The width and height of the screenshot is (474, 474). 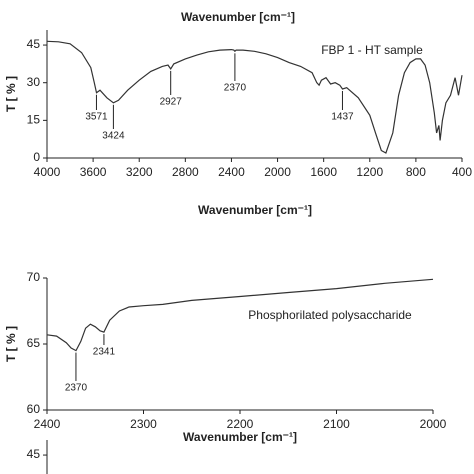 What do you see at coordinates (34, 82) in the screenshot?
I see `y-tick-label: 30` at bounding box center [34, 82].